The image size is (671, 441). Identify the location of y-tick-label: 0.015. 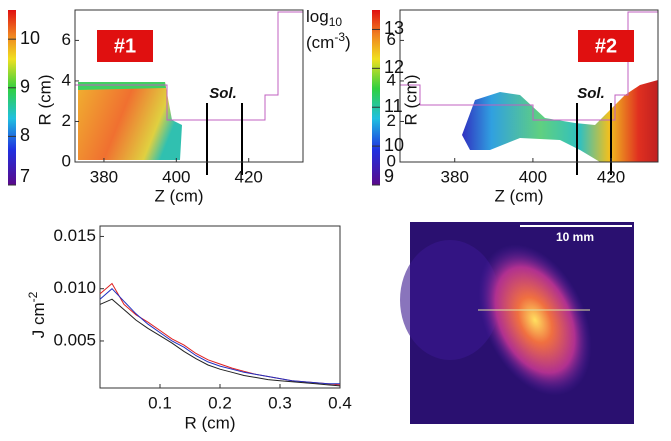
(74, 235).